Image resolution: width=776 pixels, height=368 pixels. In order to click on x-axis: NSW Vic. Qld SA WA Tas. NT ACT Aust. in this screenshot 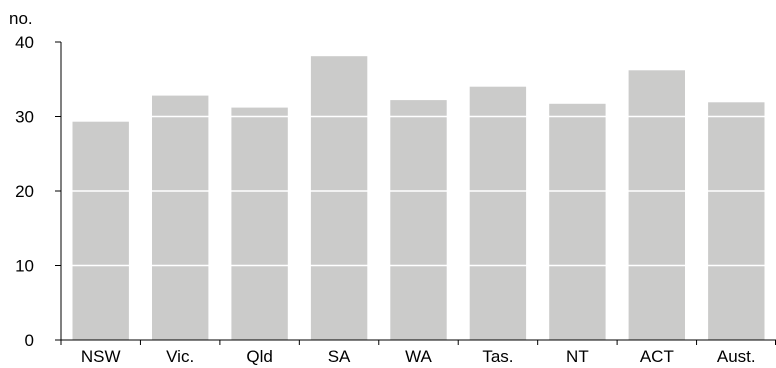, I will do `click(418, 352)`.